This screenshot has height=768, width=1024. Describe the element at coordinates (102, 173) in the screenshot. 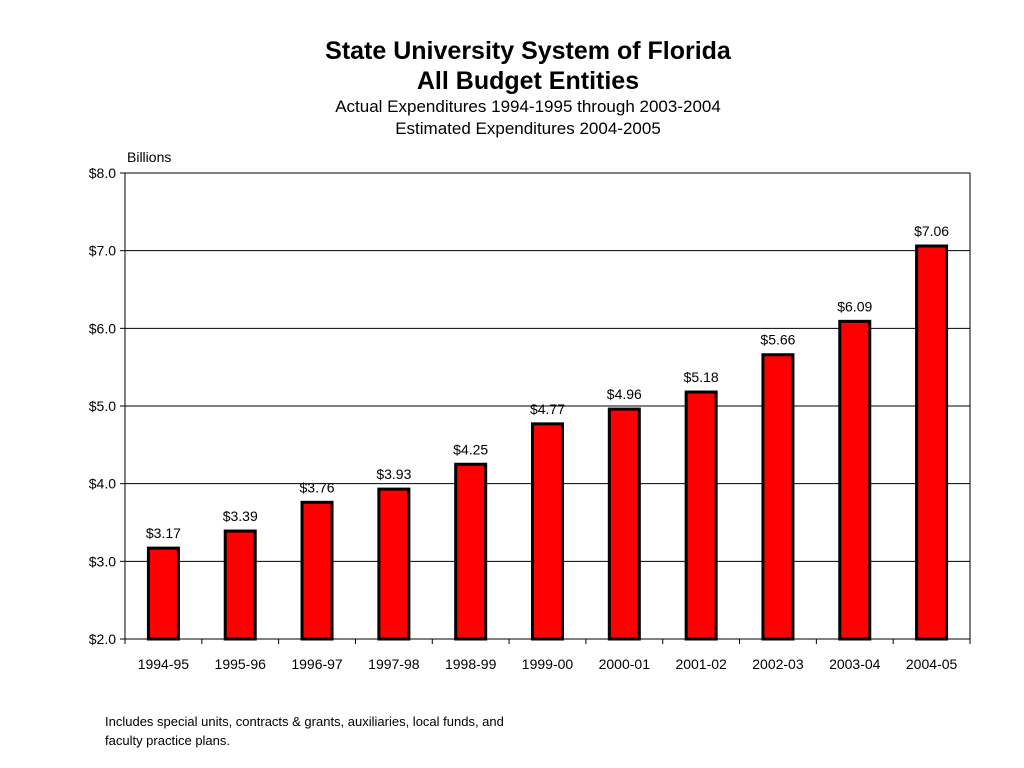

I see `y-tick-label: $8.0` at that location.